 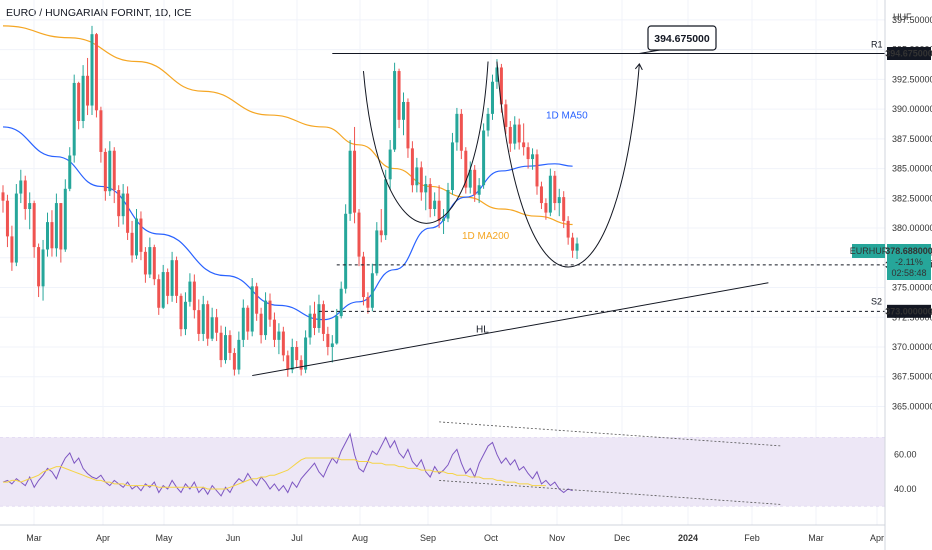 What do you see at coordinates (233, 538) in the screenshot?
I see `month-label: Jun` at bounding box center [233, 538].